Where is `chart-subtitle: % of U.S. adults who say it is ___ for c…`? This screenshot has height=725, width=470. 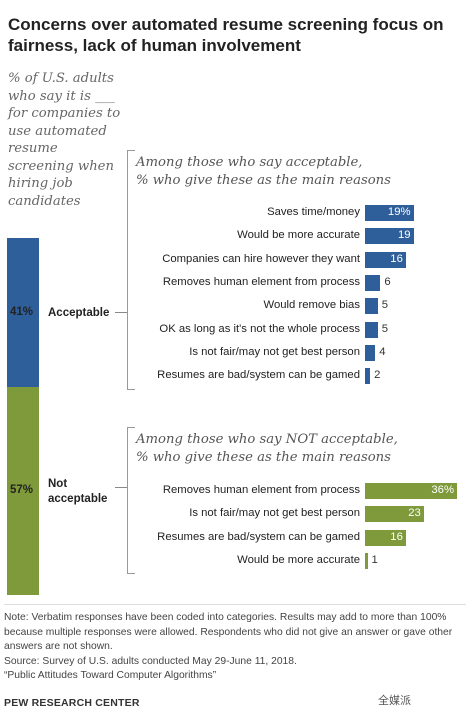 chart-subtitle: % of U.S. adults who say it is ___ for c… is located at coordinates (64, 140).